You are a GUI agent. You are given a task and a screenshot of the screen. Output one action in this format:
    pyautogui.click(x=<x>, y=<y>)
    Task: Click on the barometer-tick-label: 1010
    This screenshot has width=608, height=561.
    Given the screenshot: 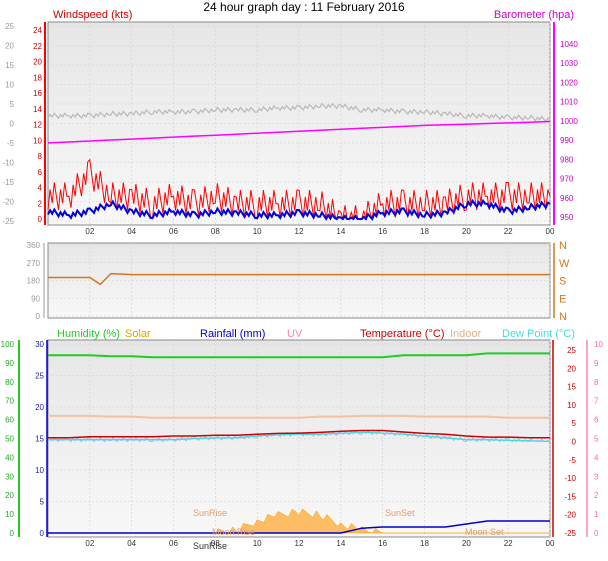 What is the action you would take?
    pyautogui.click(x=569, y=102)
    